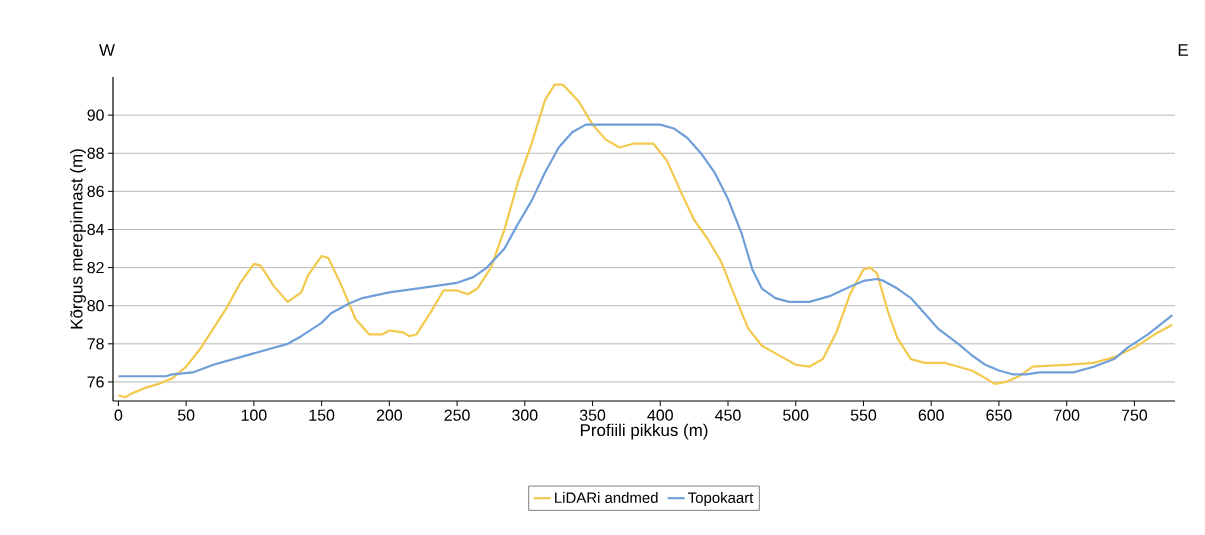 This screenshot has height=535, width=1205. I want to click on x-tick-label: 150, so click(322, 415).